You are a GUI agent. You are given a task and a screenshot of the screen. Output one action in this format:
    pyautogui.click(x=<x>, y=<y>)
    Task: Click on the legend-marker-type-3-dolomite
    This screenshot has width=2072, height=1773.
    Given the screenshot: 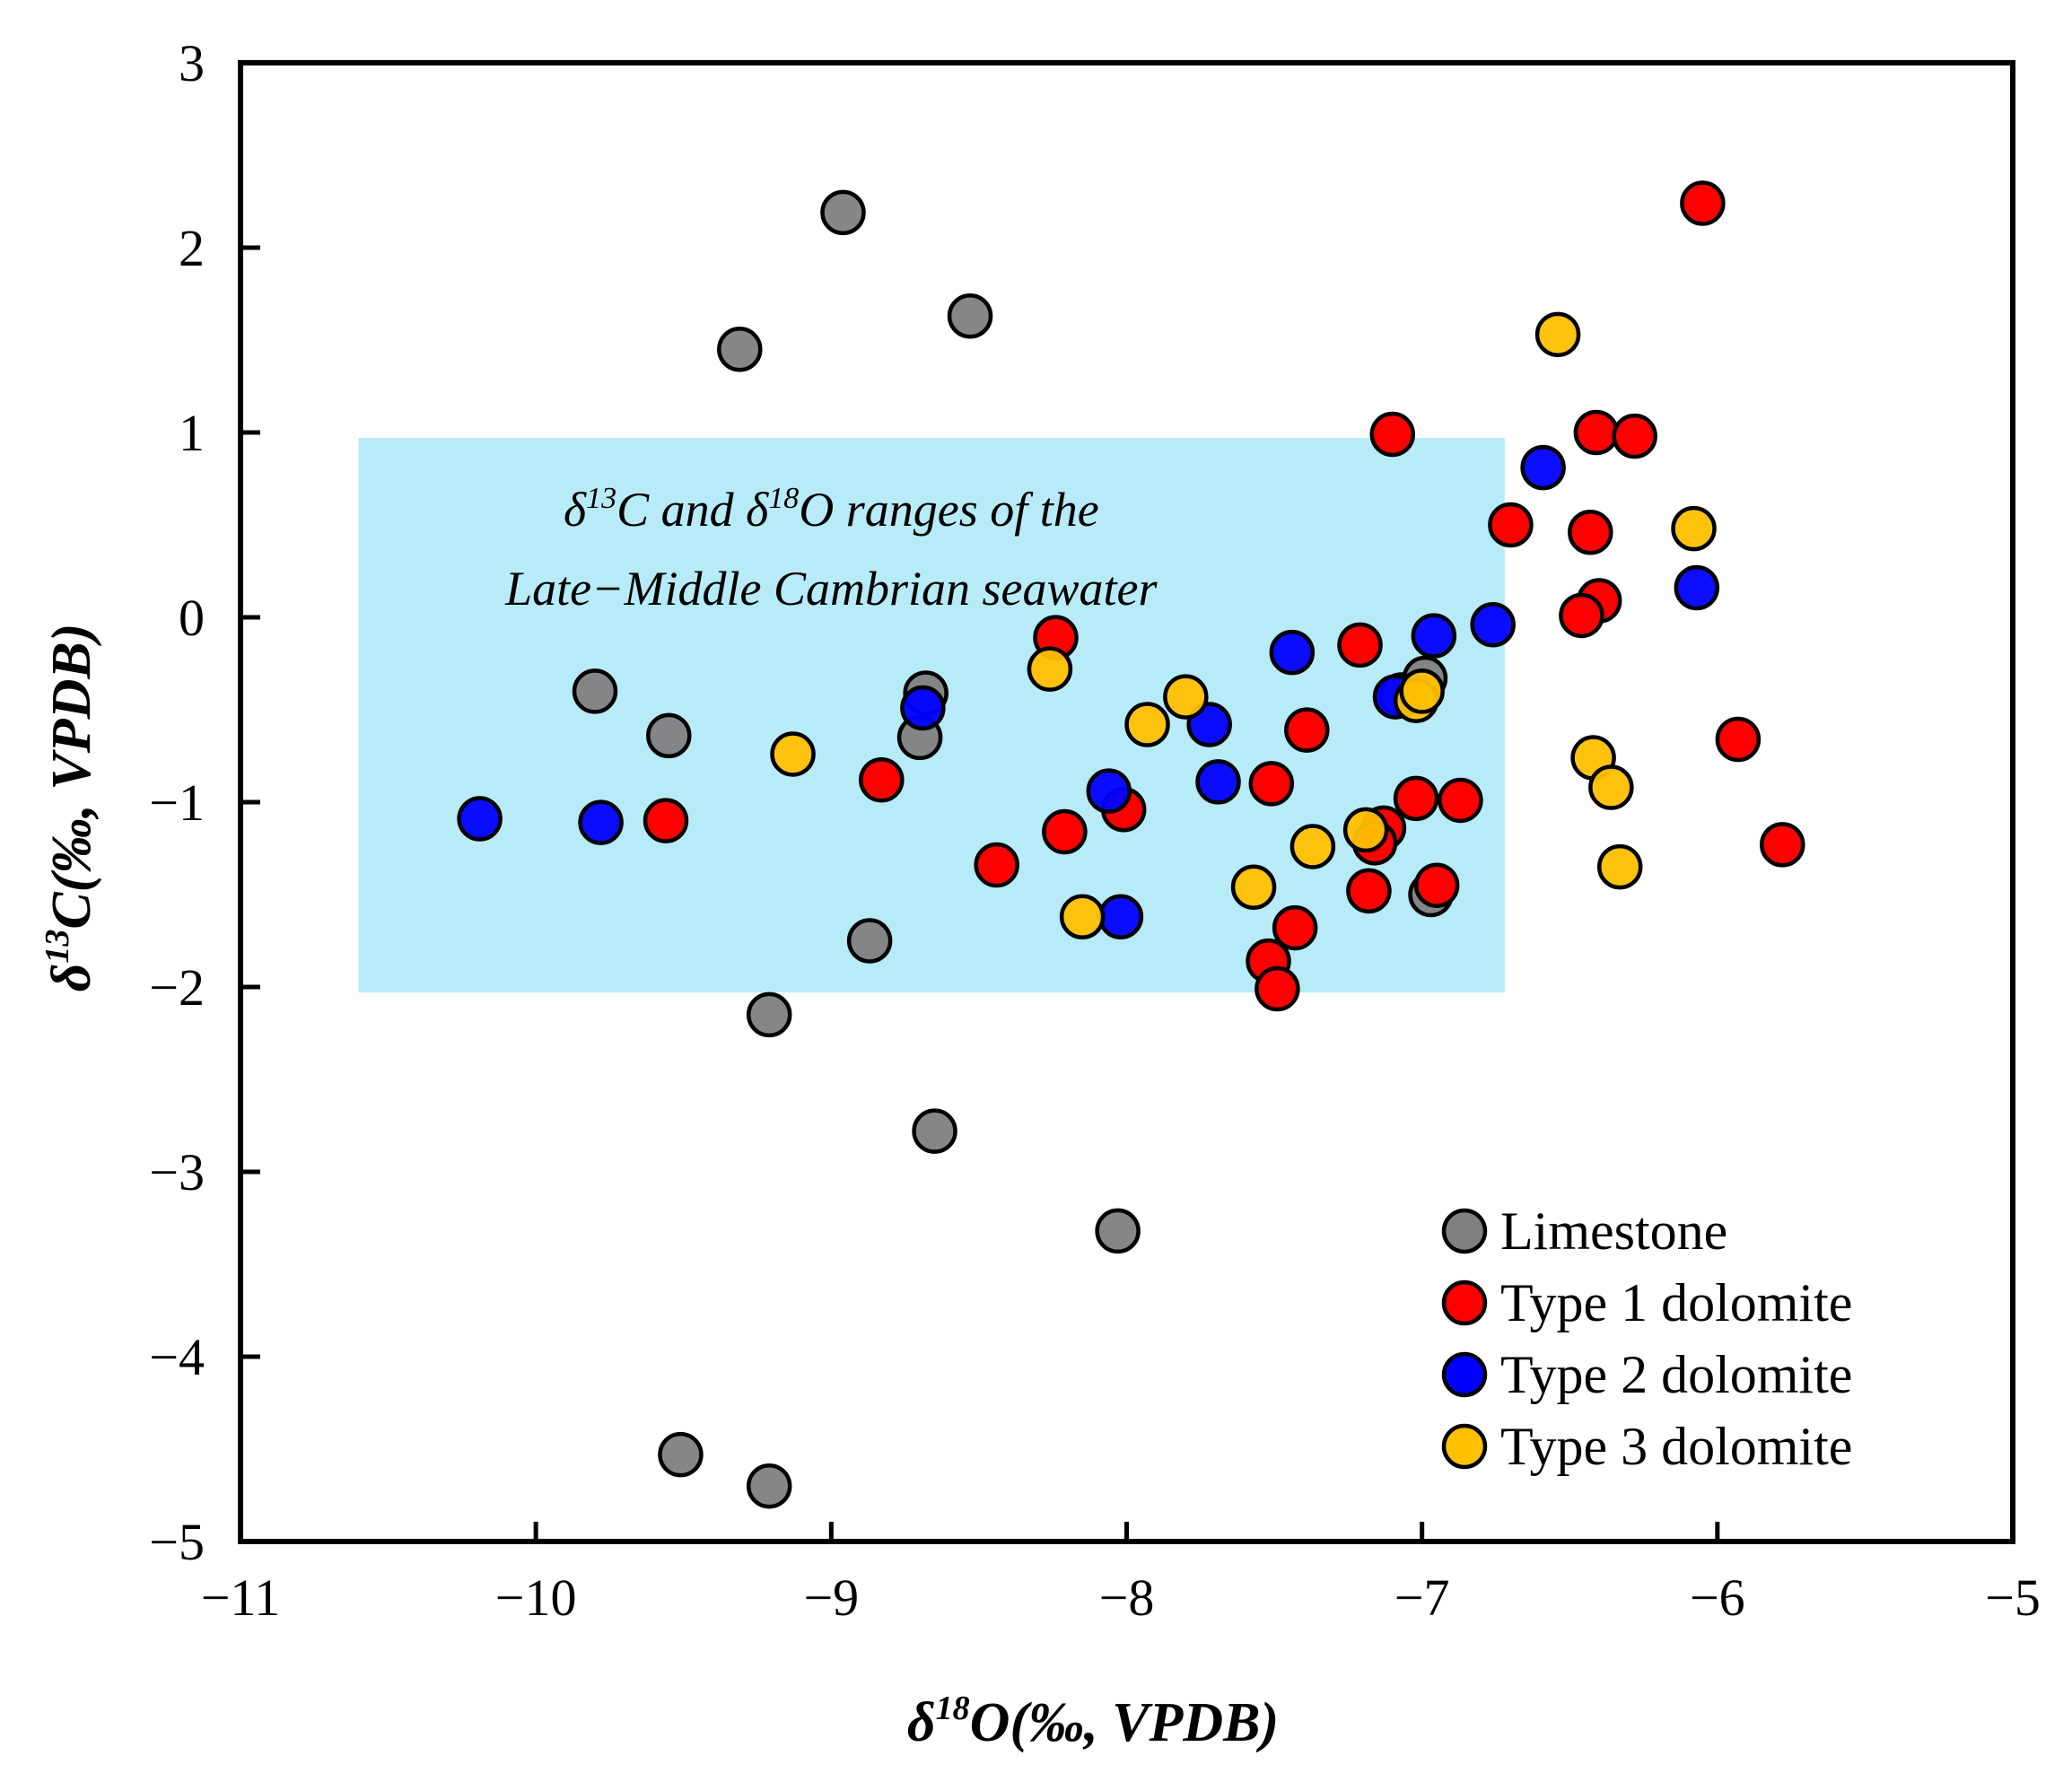 What is the action you would take?
    pyautogui.click(x=1464, y=1446)
    